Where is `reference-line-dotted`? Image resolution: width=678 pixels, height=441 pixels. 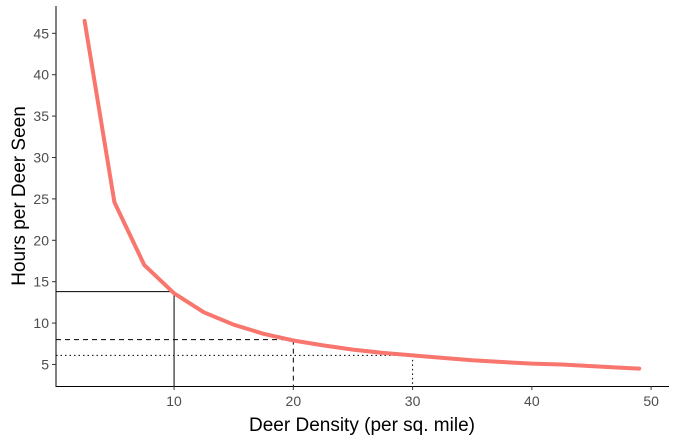
reference-line-dotted is located at coordinates (235, 370).